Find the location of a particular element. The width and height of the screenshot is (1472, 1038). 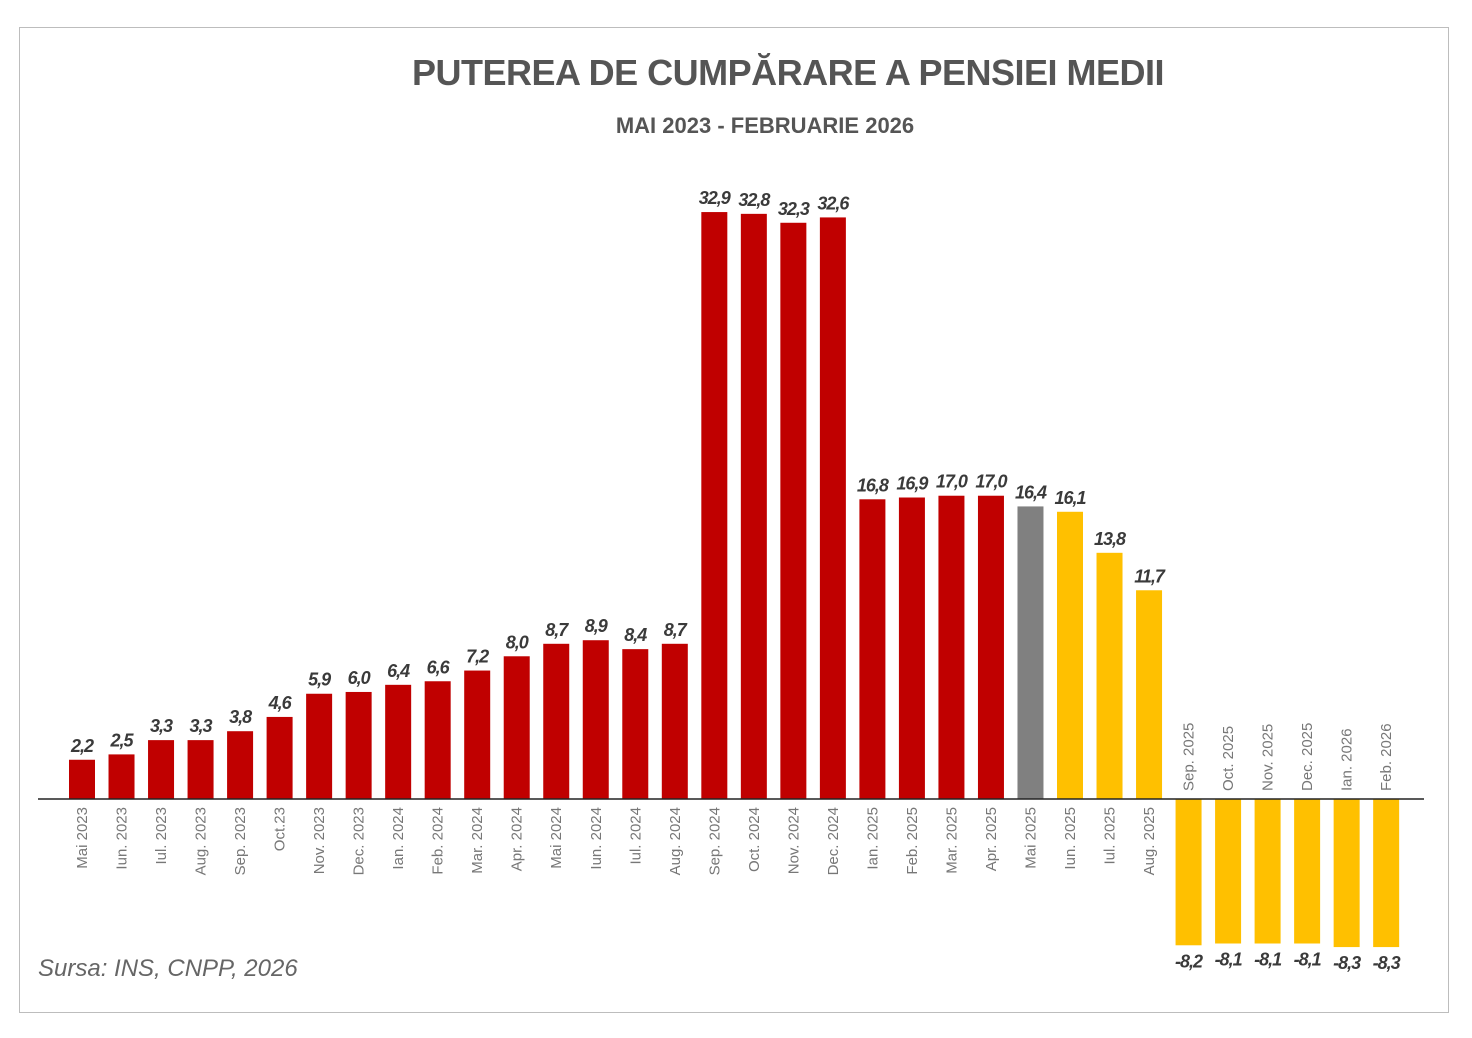

data-label: 32,8 is located at coordinates (754, 200).